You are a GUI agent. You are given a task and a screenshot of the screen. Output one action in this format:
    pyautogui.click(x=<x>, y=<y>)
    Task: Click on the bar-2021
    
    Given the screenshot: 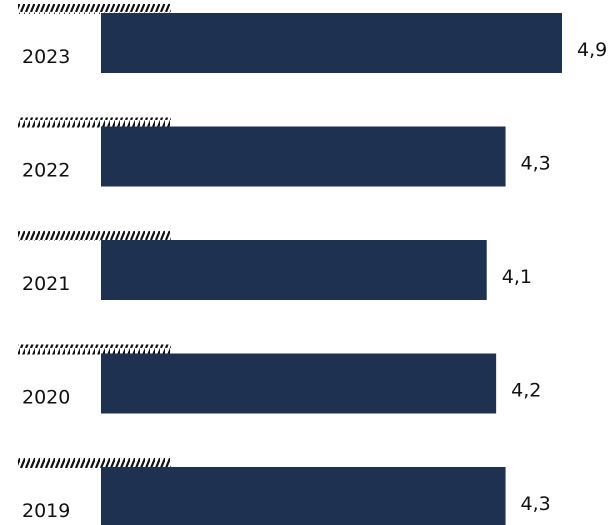 What is the action you would take?
    pyautogui.click(x=294, y=270)
    